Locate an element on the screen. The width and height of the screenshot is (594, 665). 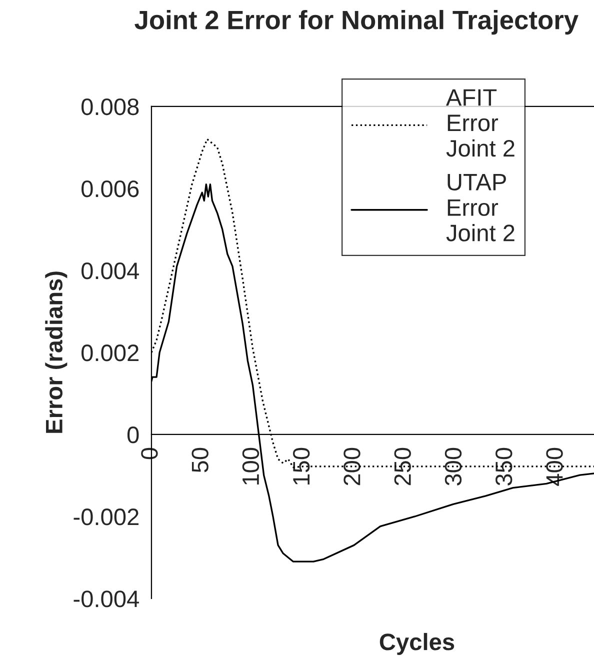
chart-title: Joint 2 Error for Nominal Trajectory is located at coordinates (356, 22).